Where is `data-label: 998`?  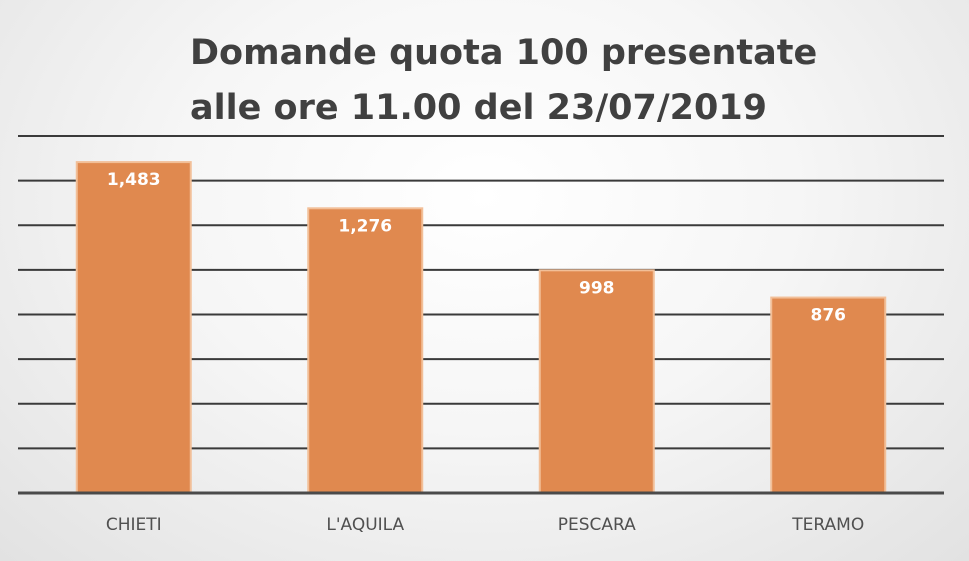 data-label: 998 is located at coordinates (597, 288).